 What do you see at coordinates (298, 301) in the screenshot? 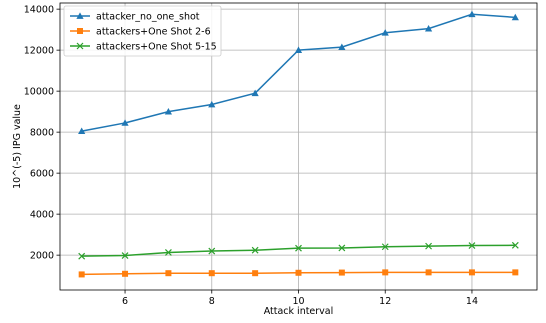
I see `x-tick-label: 10` at bounding box center [298, 301].